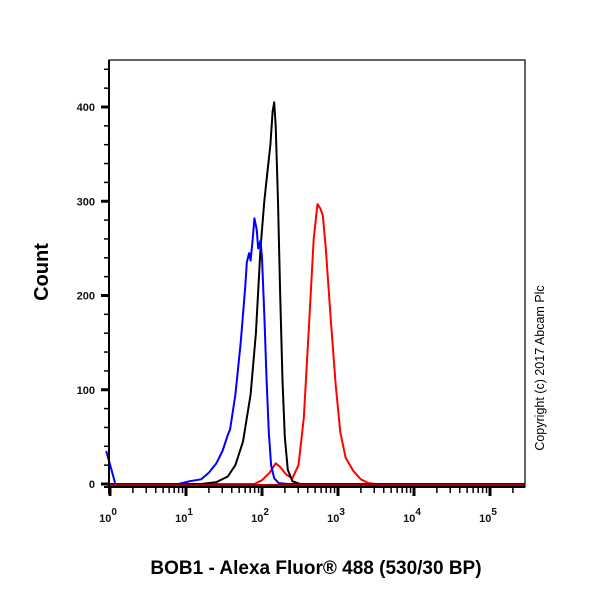 This screenshot has height=600, width=600. I want to click on x-tick-label: 10³, so click(336, 516).